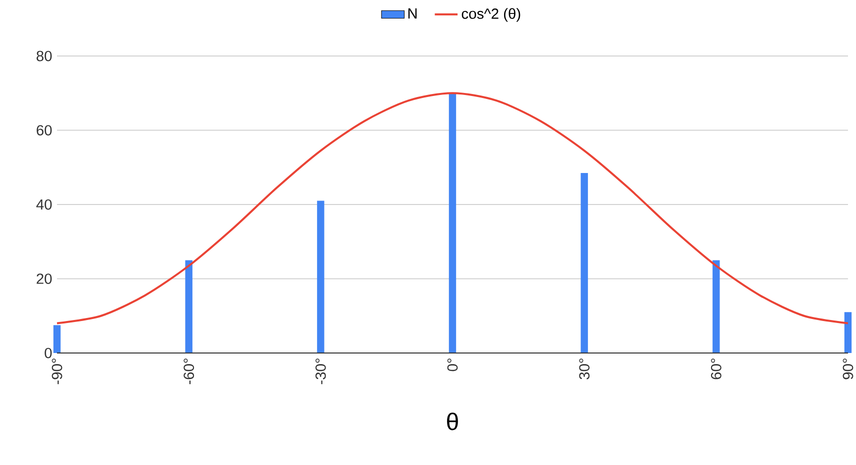 This screenshot has height=465, width=856. Describe the element at coordinates (716, 369) in the screenshot. I see `x-tick-label: 60°` at that location.